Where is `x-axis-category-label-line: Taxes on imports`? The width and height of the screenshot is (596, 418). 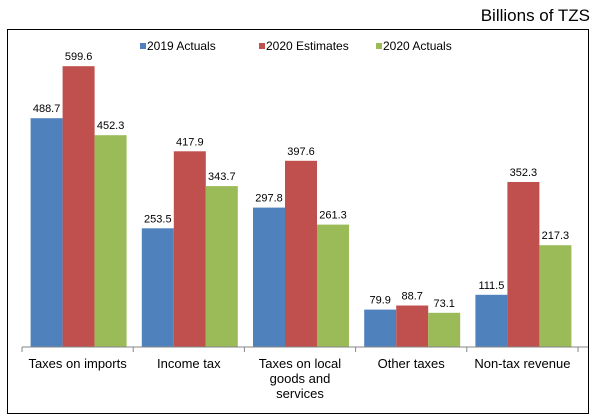
x-axis-category-label-line: Taxes on imports is located at coordinates (77, 363).